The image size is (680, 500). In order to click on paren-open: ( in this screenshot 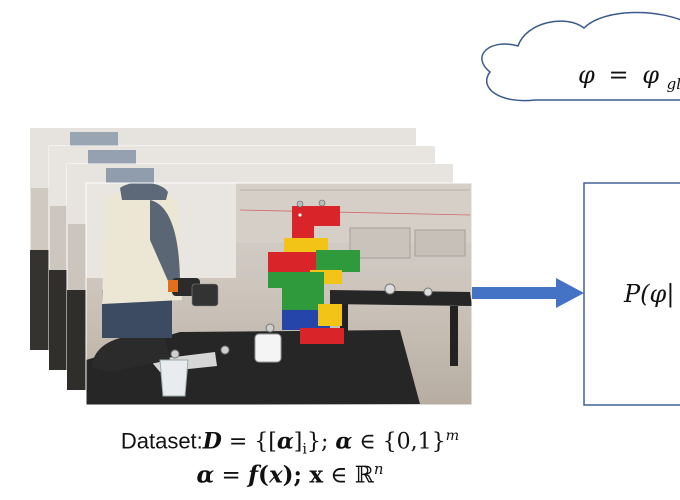, I will do `click(263, 475)`.